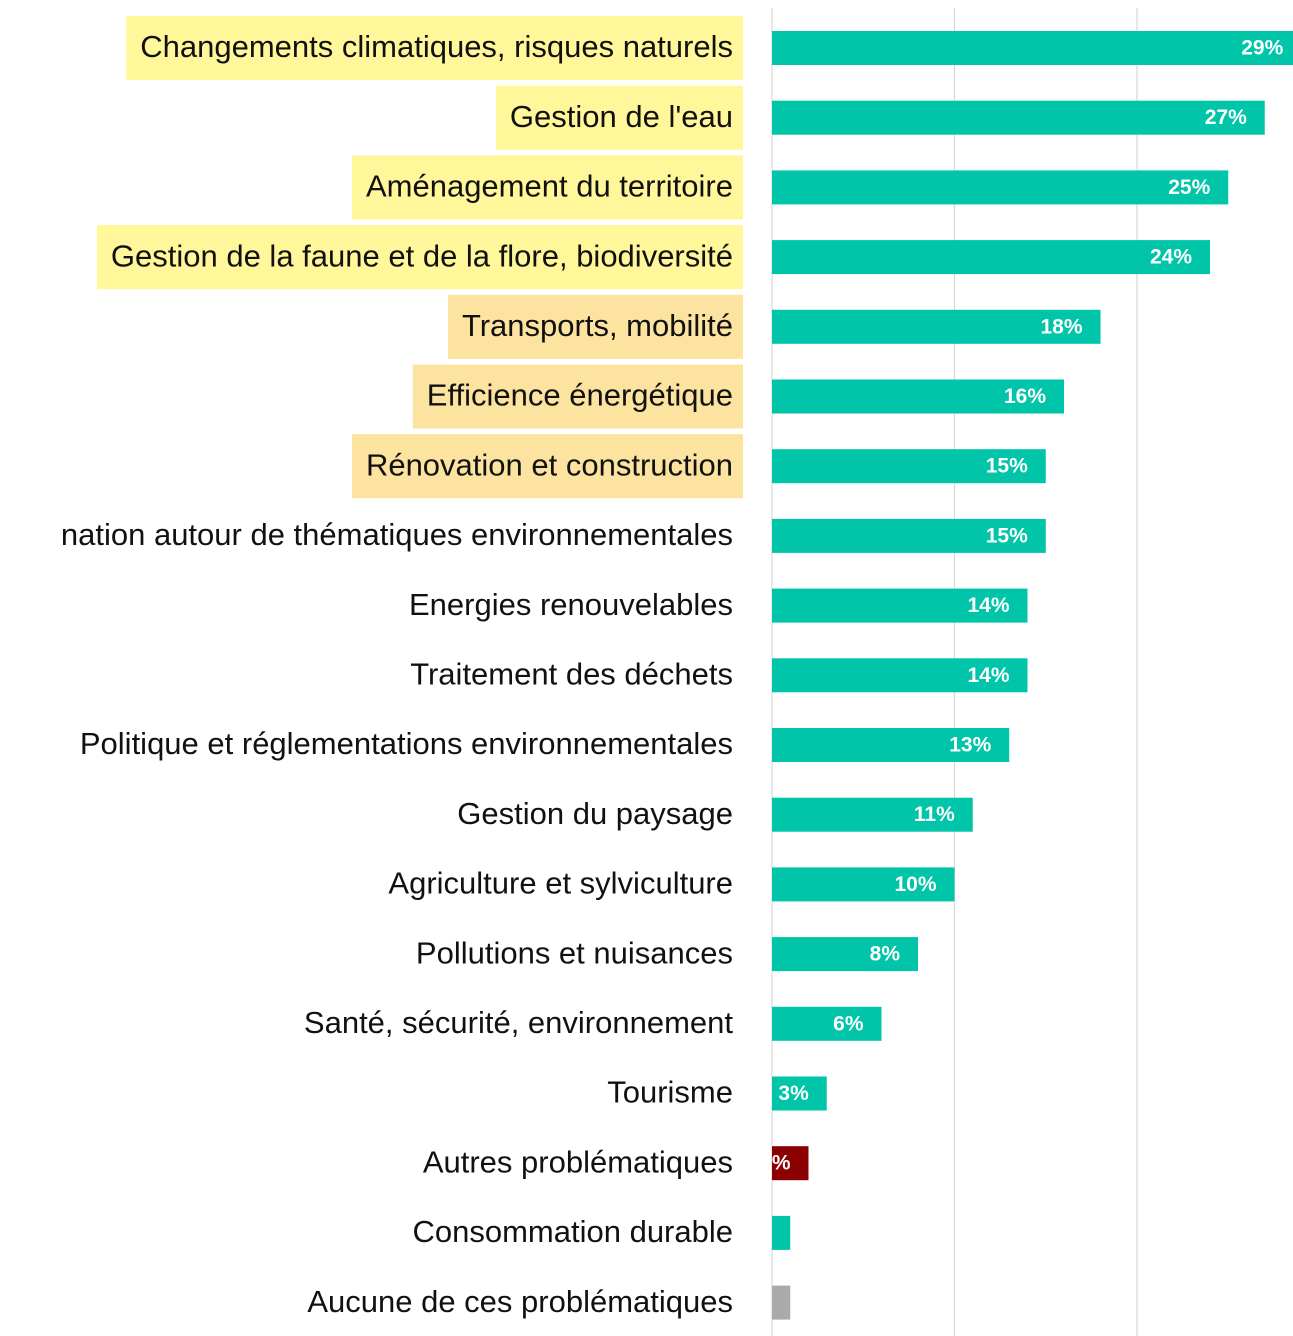 This screenshot has height=1336, width=1293. I want to click on category-label: Santé, sécurité, environnement, so click(518, 1022).